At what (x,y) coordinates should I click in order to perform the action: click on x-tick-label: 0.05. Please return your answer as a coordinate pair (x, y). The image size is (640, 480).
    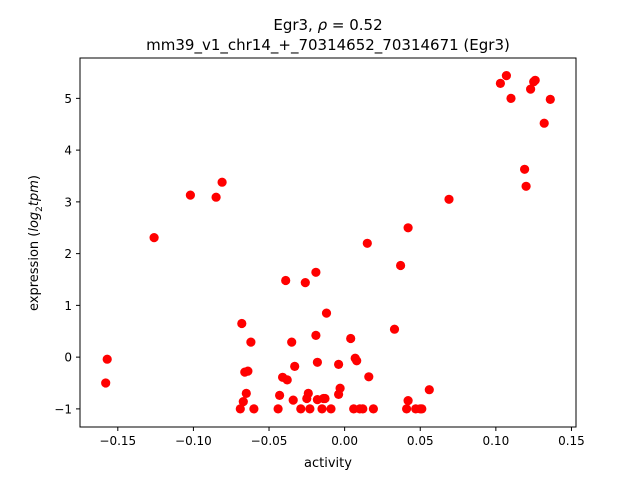
    Looking at the image, I should click on (420, 441).